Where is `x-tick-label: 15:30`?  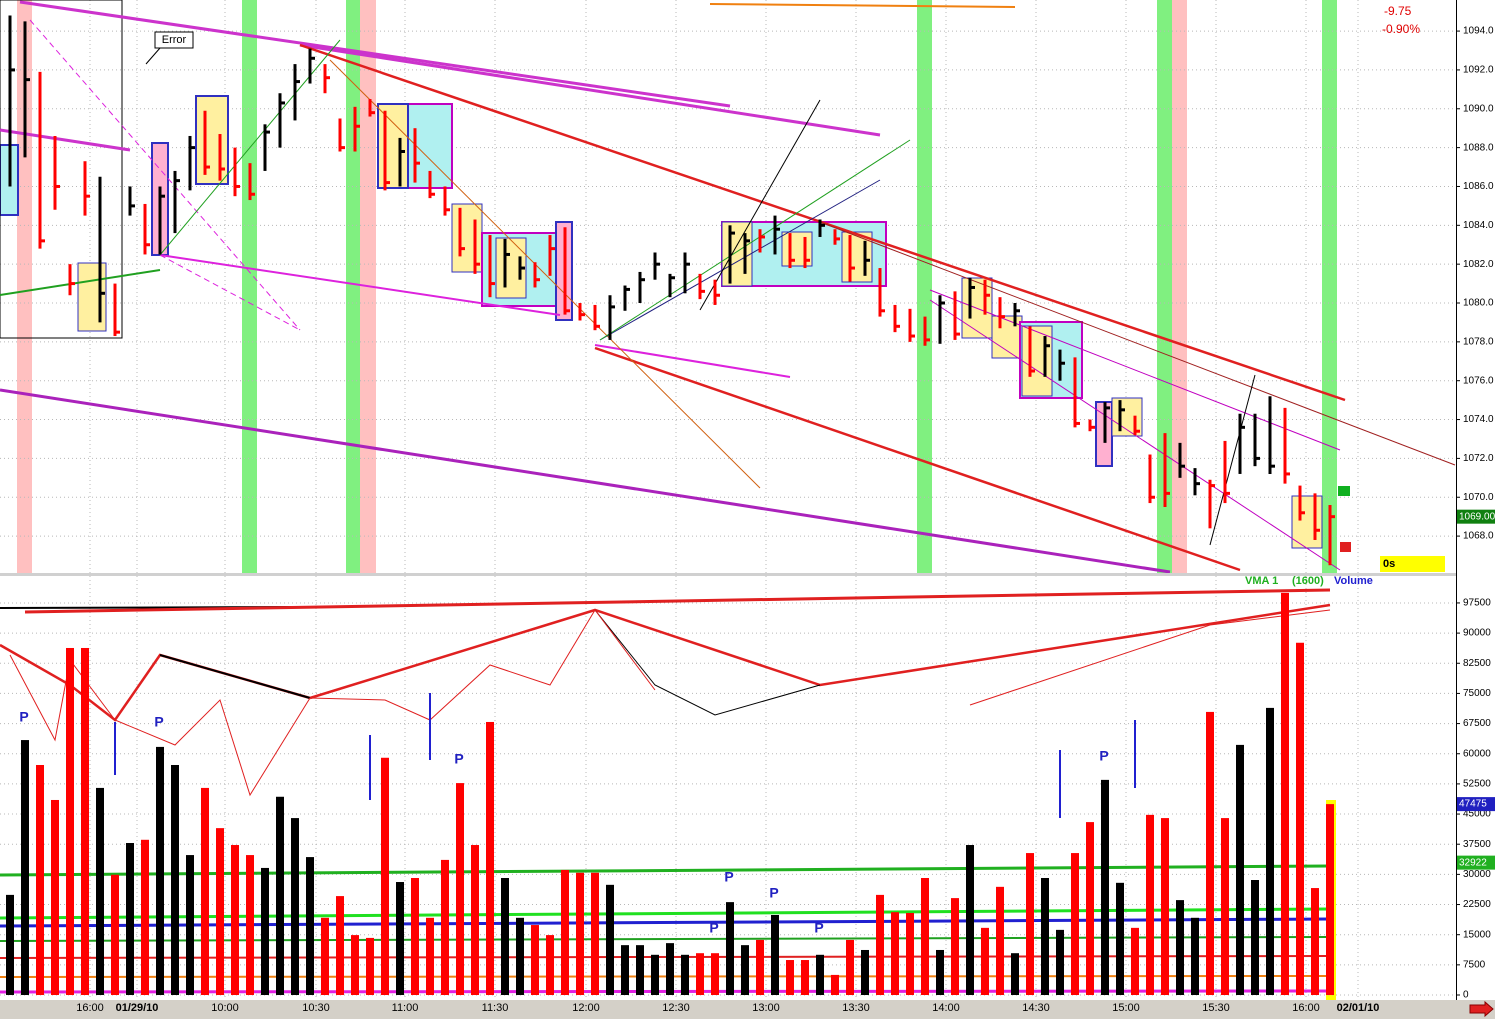
x-tick-label: 15:30 is located at coordinates (1216, 1008).